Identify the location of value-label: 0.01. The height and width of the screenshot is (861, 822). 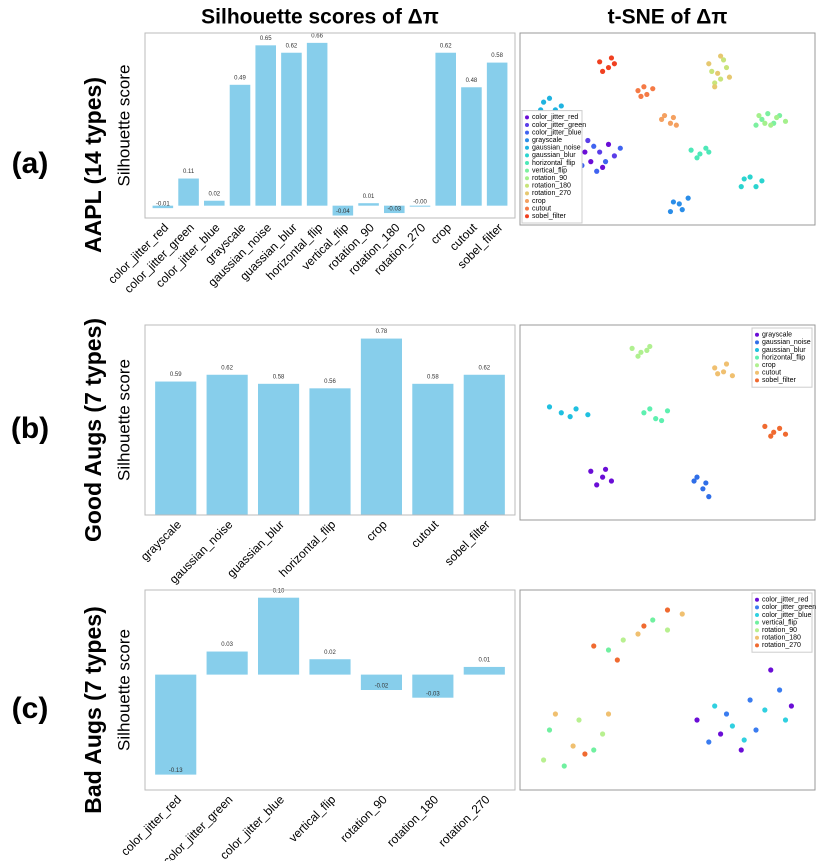
(484, 661).